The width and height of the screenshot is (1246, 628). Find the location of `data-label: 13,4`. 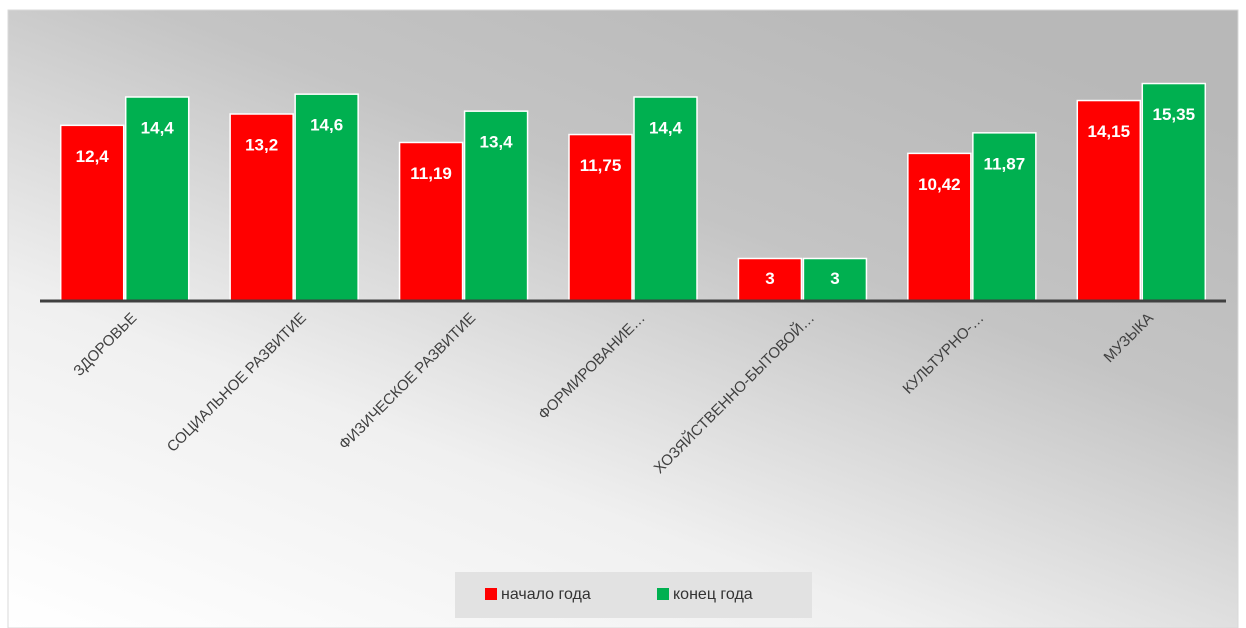

data-label: 13,4 is located at coordinates (497, 142).